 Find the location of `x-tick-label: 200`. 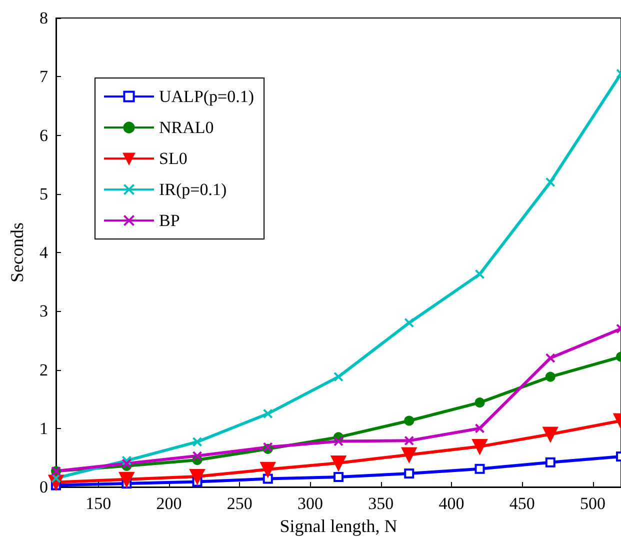

x-tick-label: 200 is located at coordinates (169, 503).